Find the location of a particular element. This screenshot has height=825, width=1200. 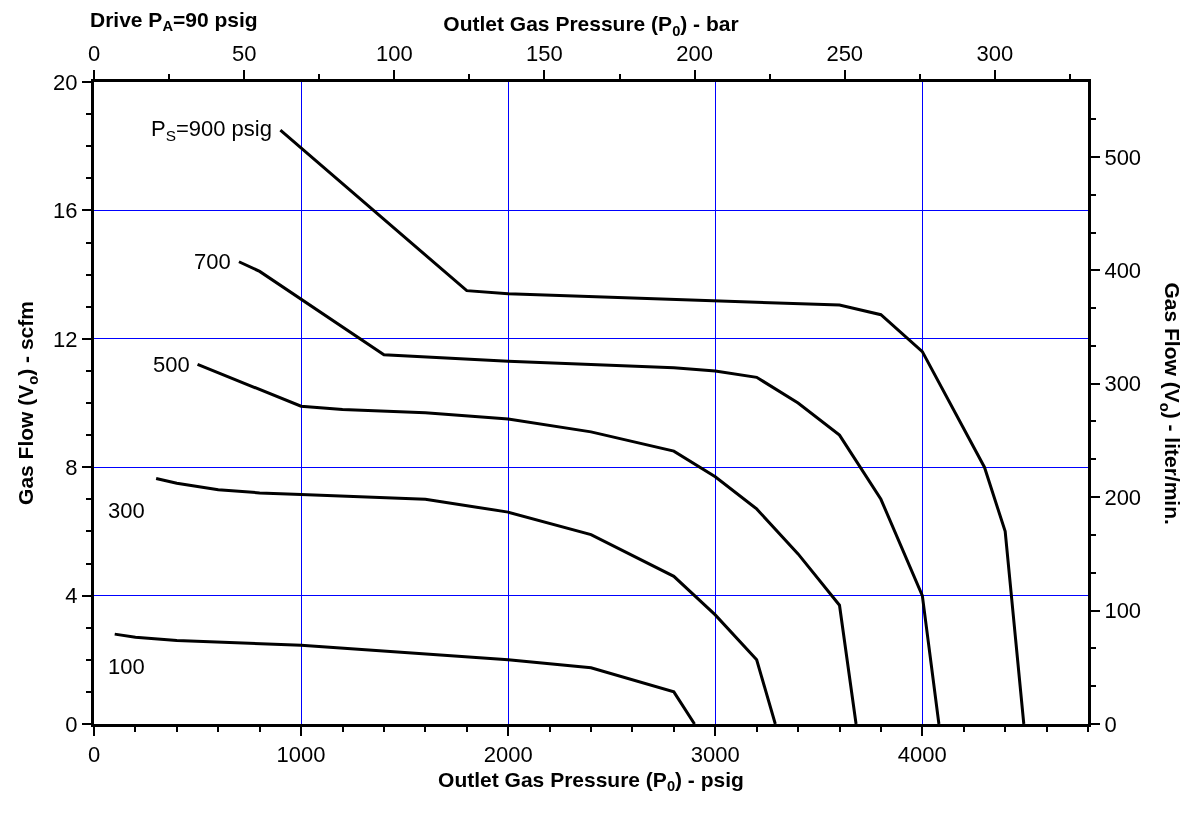

y2-tick-label: 400 is located at coordinates (1123, 270).